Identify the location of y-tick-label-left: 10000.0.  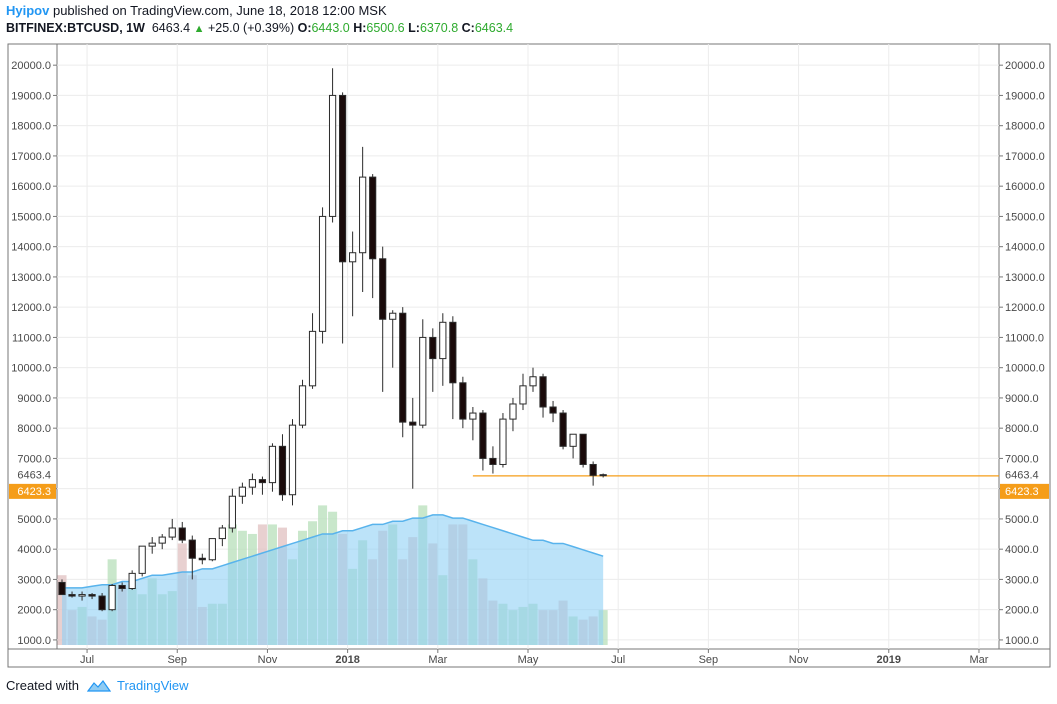
(31, 369).